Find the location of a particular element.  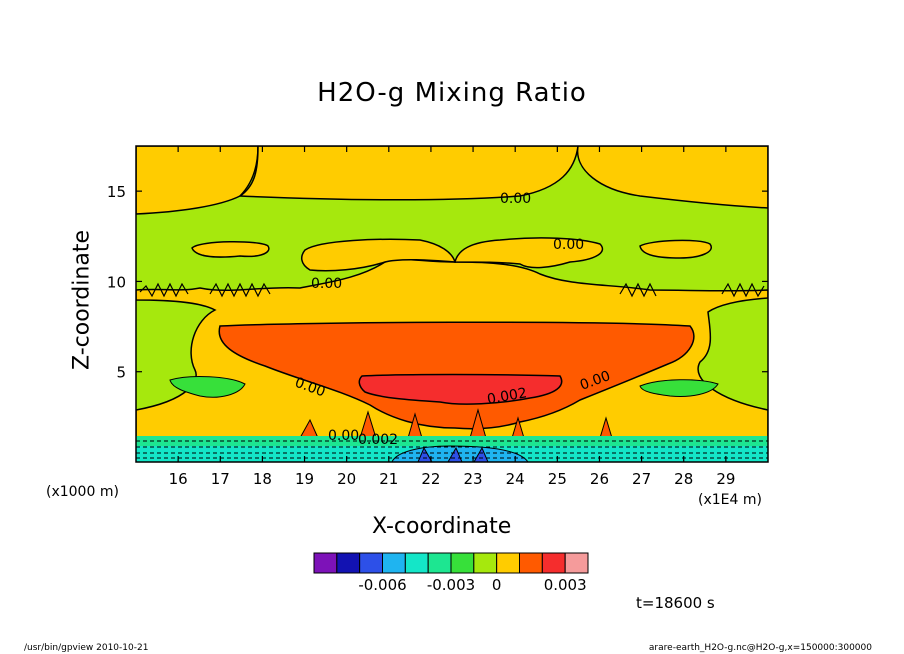

colorbar: -0.006 -0.003 0 0.003 is located at coordinates (451, 573).